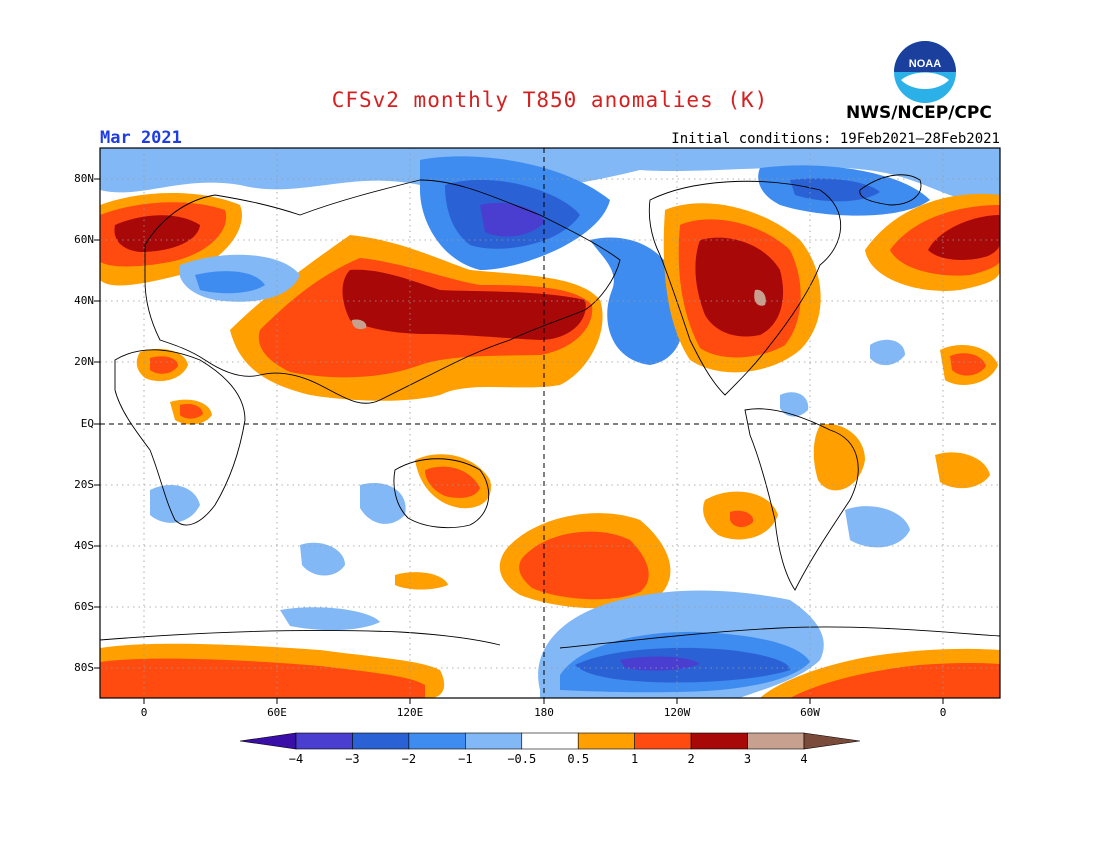  What do you see at coordinates (277, 712) in the screenshot?
I see `longitude-label: 60E` at bounding box center [277, 712].